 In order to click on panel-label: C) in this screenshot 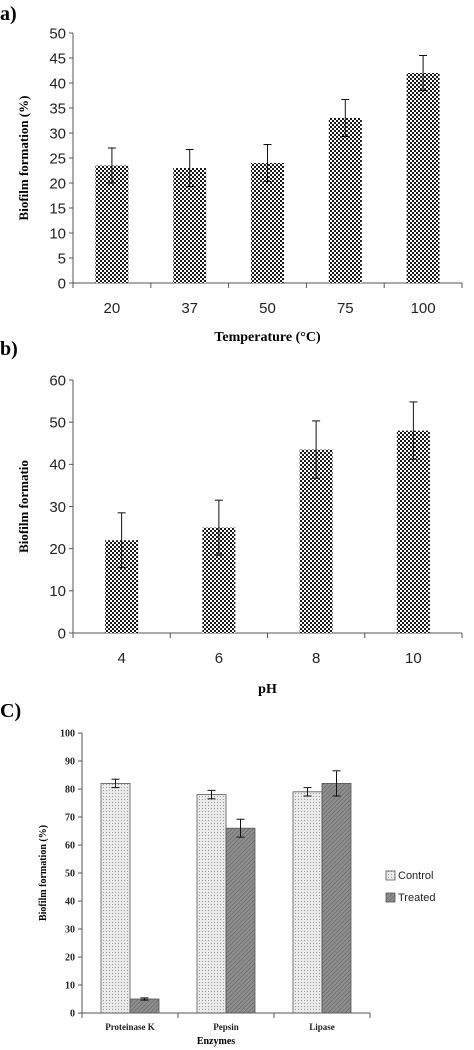, I will do `click(10, 711)`.